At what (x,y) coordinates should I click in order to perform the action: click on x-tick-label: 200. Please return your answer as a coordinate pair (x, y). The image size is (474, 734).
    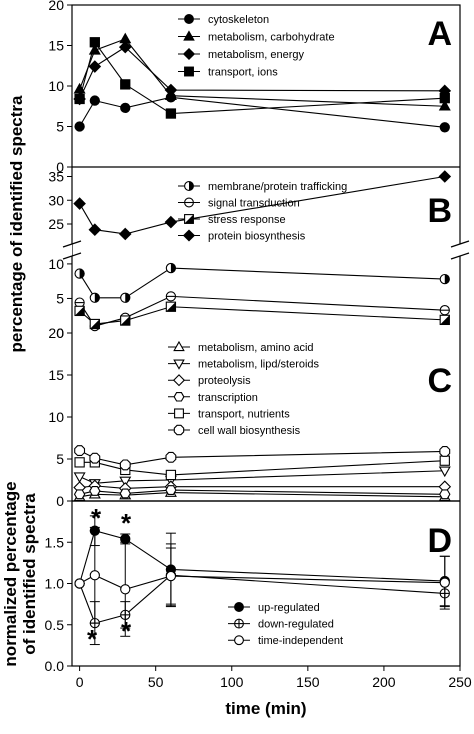
    Looking at the image, I should click on (384, 682).